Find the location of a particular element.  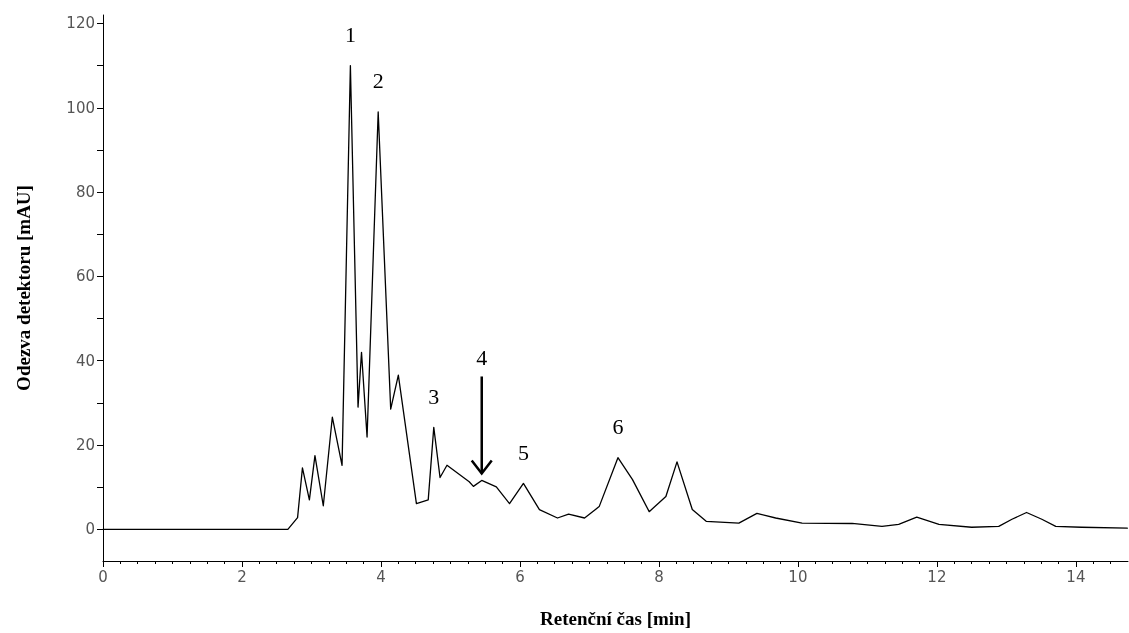

x-tick-label: 0 is located at coordinates (103, 576).